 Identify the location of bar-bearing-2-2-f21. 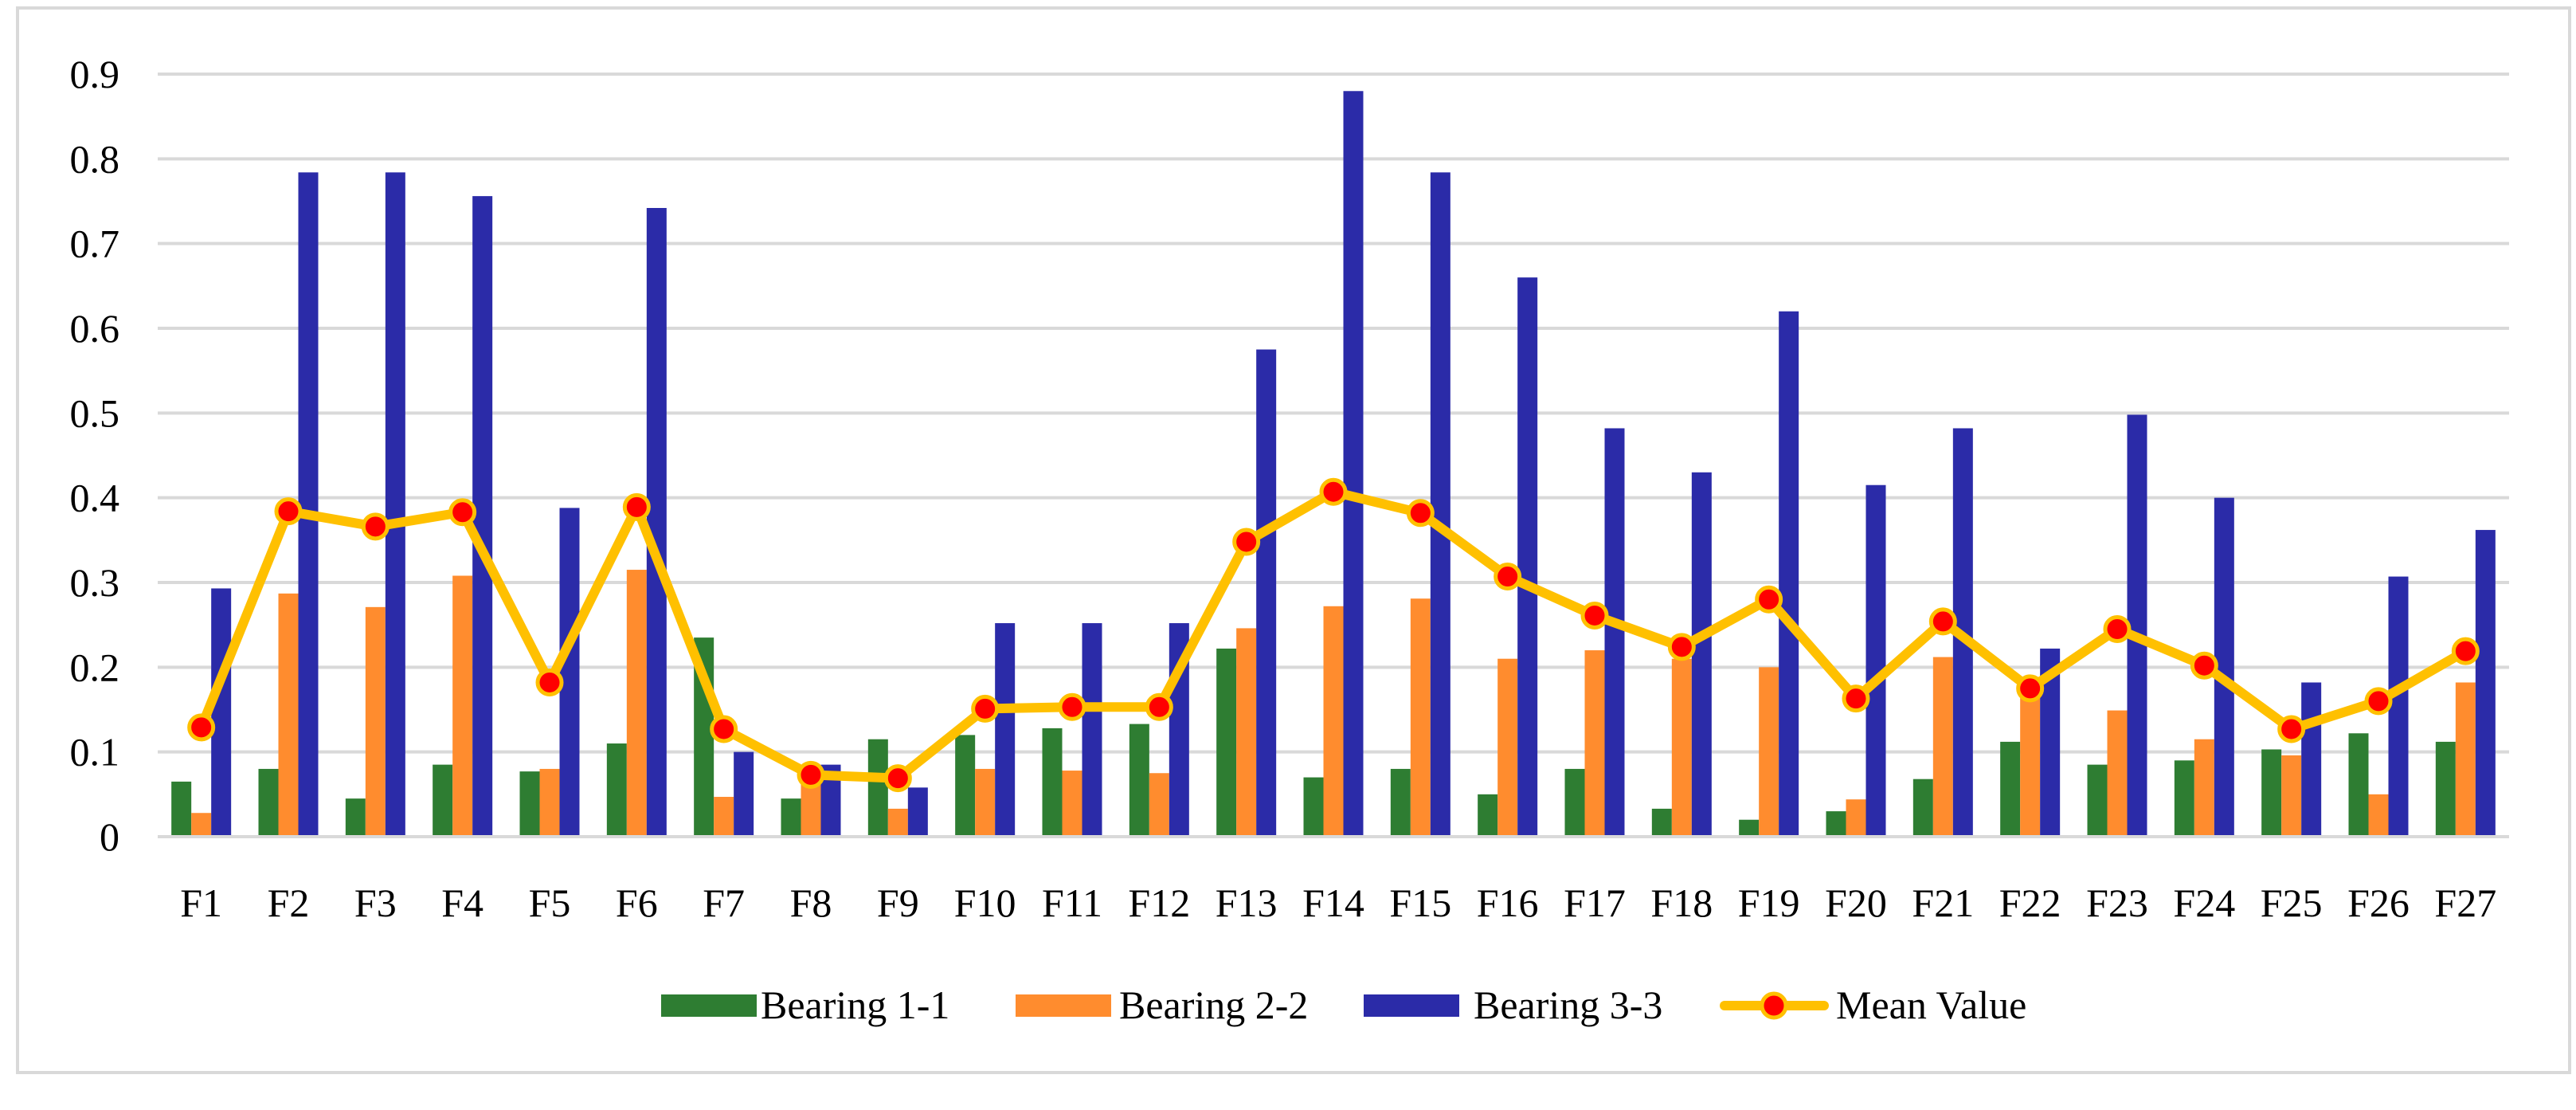
(1942, 747).